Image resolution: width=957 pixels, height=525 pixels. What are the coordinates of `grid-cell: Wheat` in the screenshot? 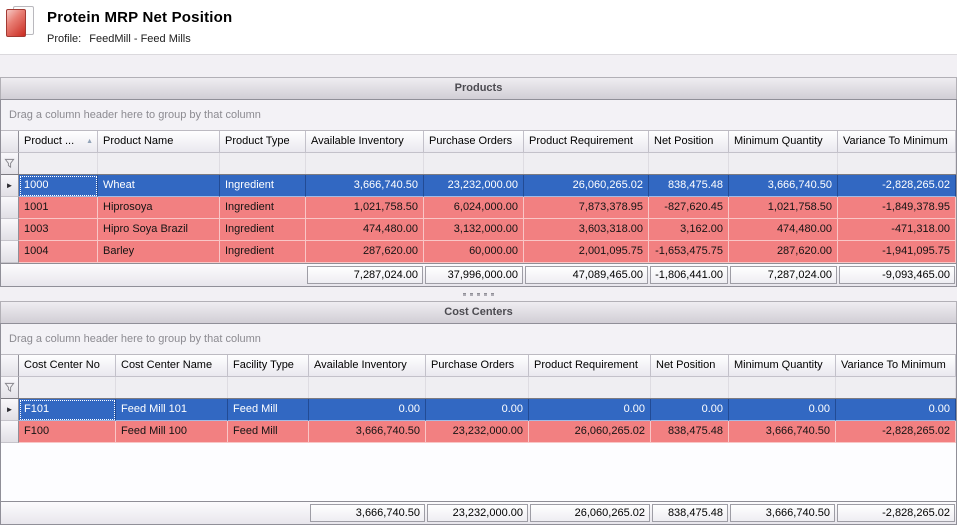 It's located at (159, 186).